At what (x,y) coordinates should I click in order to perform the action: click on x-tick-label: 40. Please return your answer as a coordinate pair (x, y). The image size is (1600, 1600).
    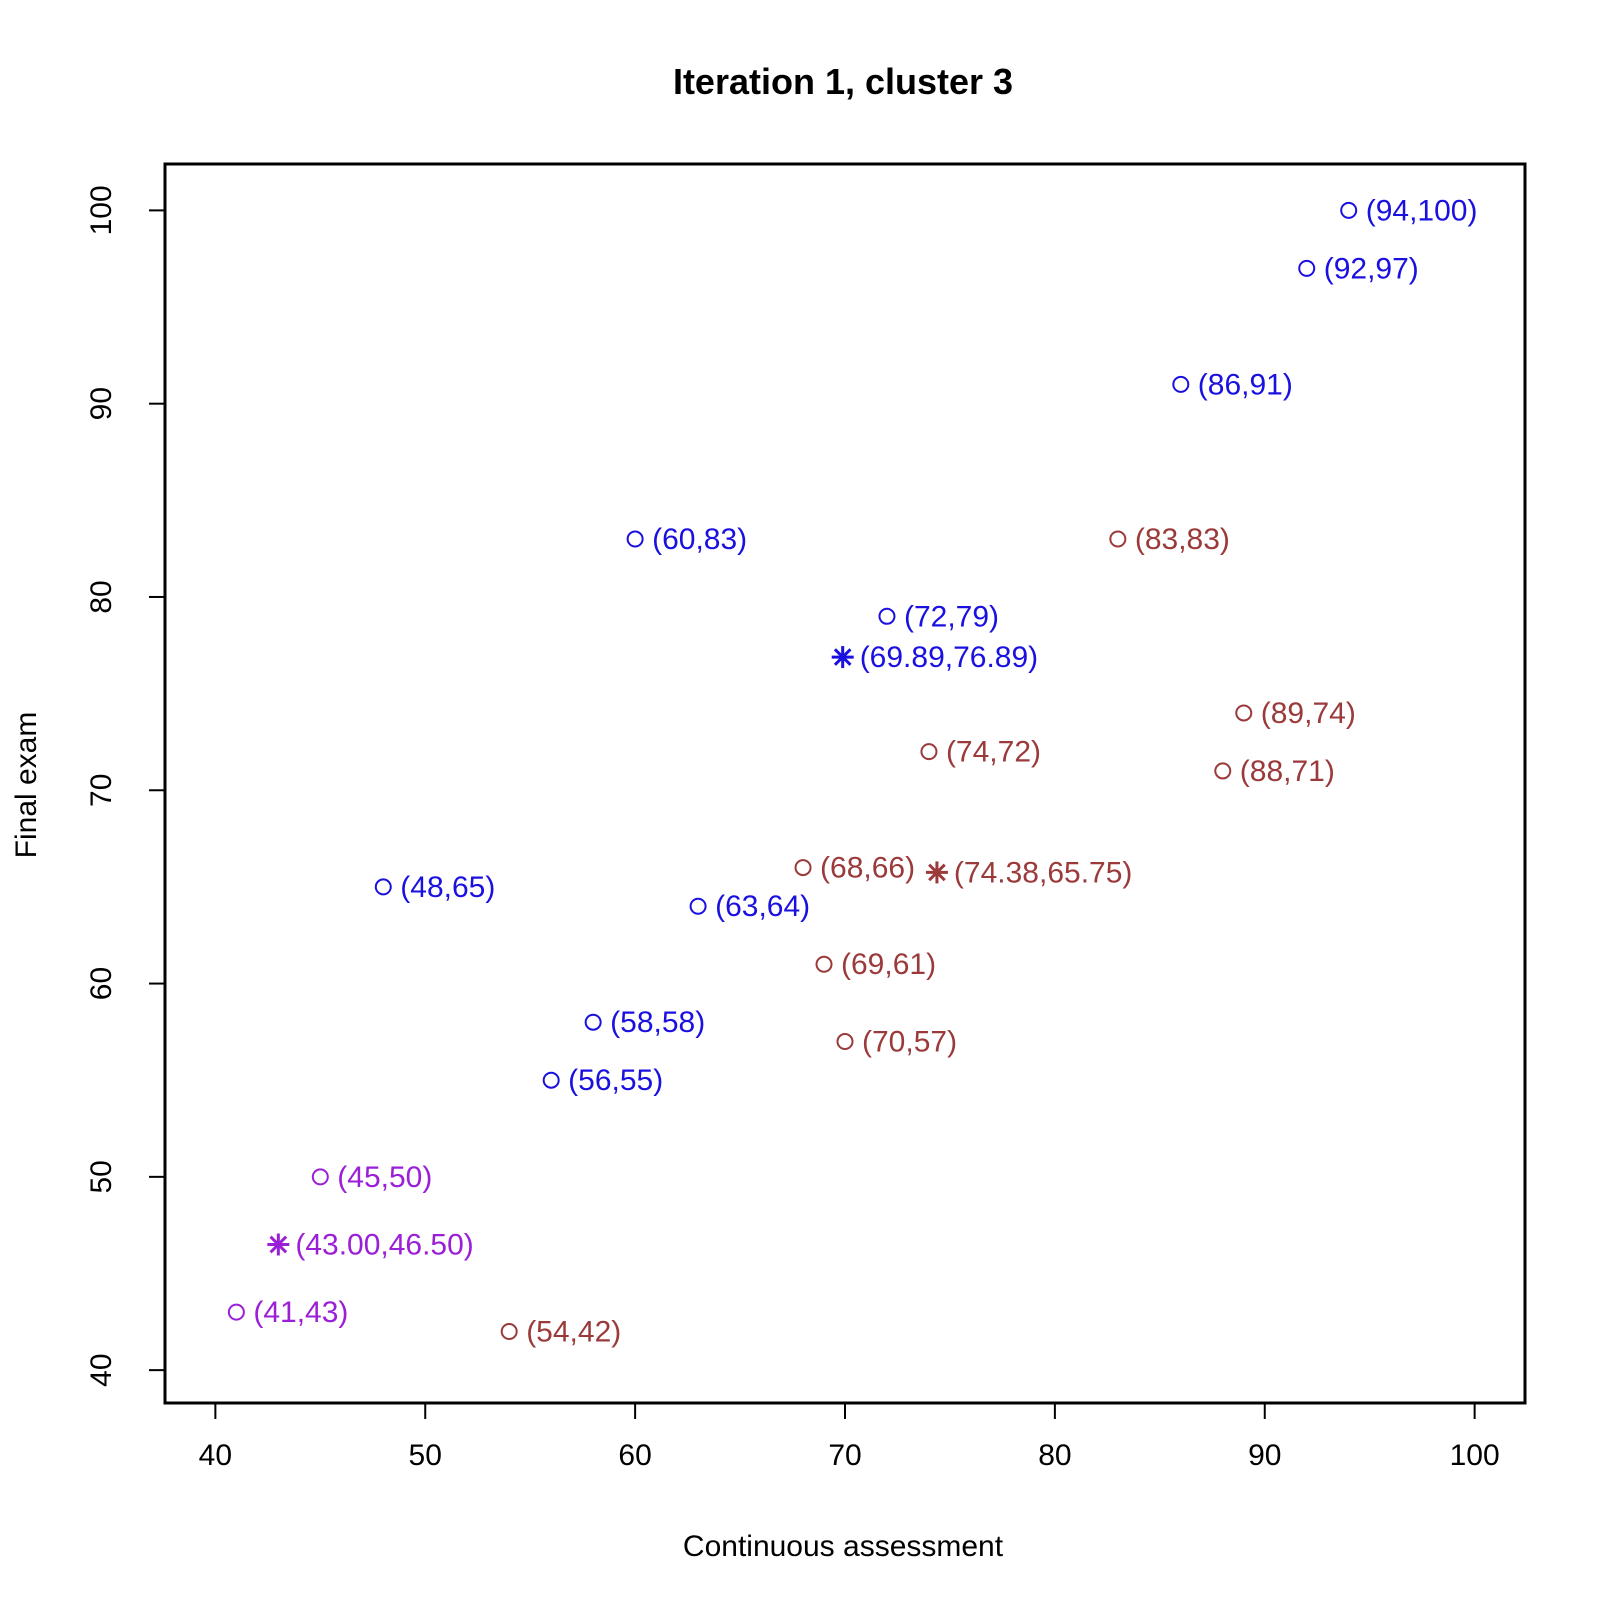
    Looking at the image, I should click on (215, 1455).